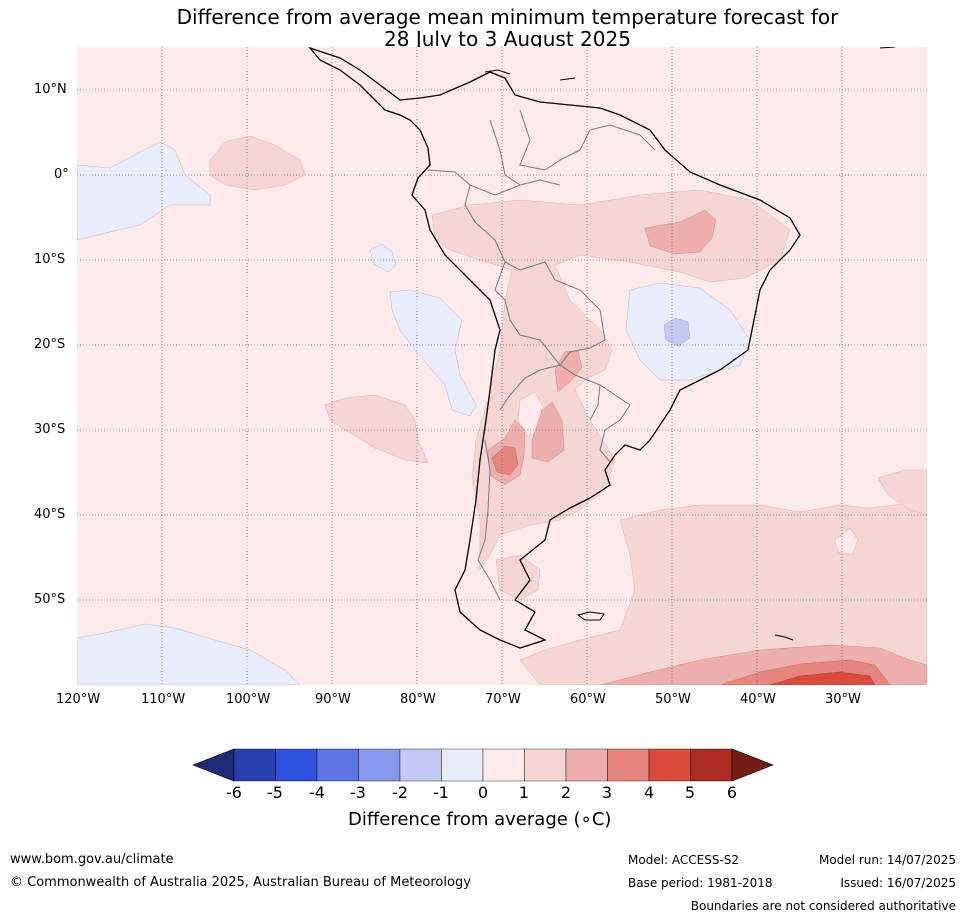 The image size is (965, 919). I want to click on neutral-hole-atlantic, so click(846, 541).